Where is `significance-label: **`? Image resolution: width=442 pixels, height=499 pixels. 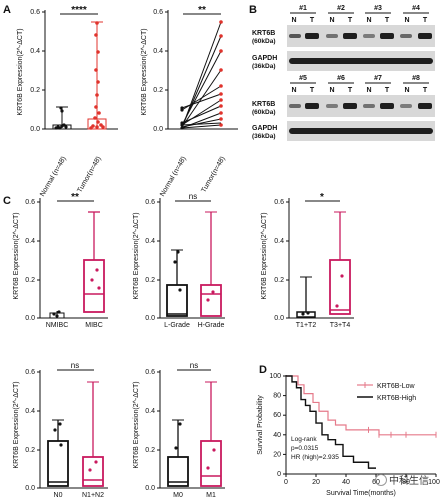
significance-label: ** is located at coordinates (202, 10).